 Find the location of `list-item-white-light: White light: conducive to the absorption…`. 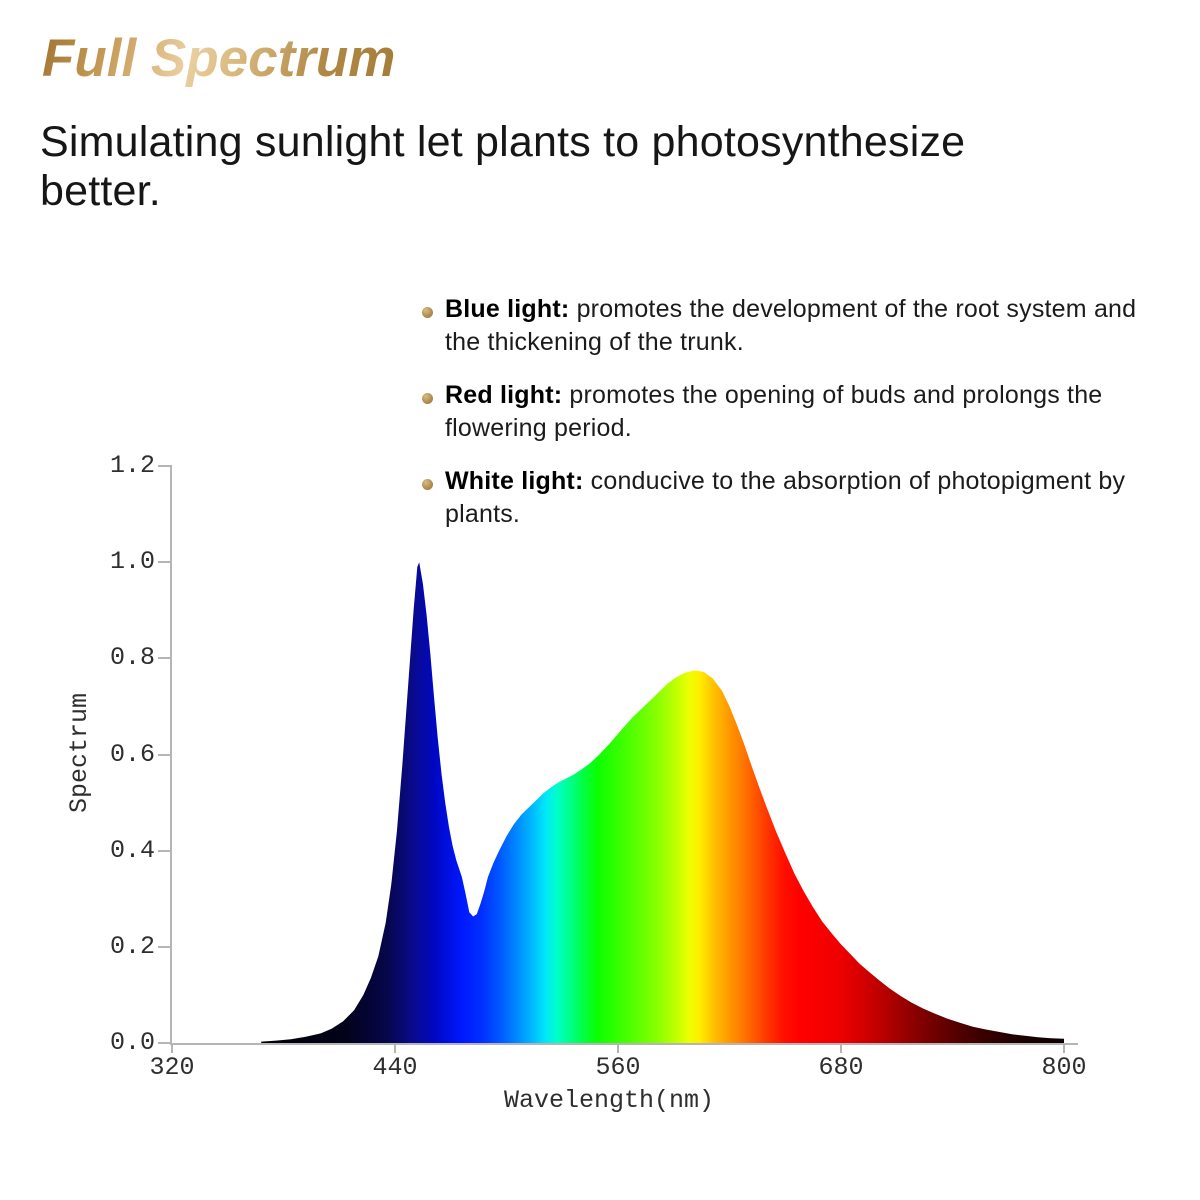

list-item-white-light: White light: conducive to the absorption… is located at coordinates (802, 498).